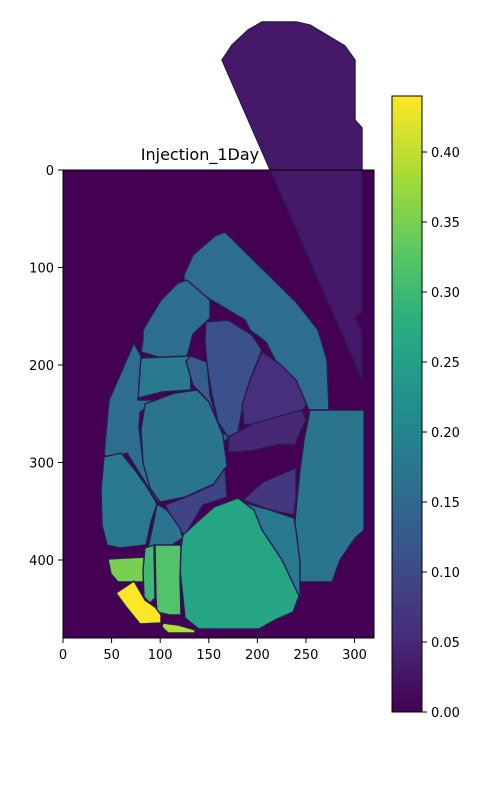 Image resolution: width=500 pixels, height=800 pixels. Describe the element at coordinates (138, 602) in the screenshot. I see `region-r-yellow` at that location.